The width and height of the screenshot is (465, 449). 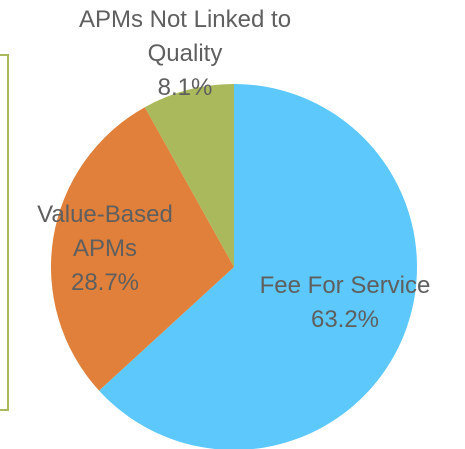 I want to click on slice-label: Fee For Service 63.2%, so click(x=345, y=303).